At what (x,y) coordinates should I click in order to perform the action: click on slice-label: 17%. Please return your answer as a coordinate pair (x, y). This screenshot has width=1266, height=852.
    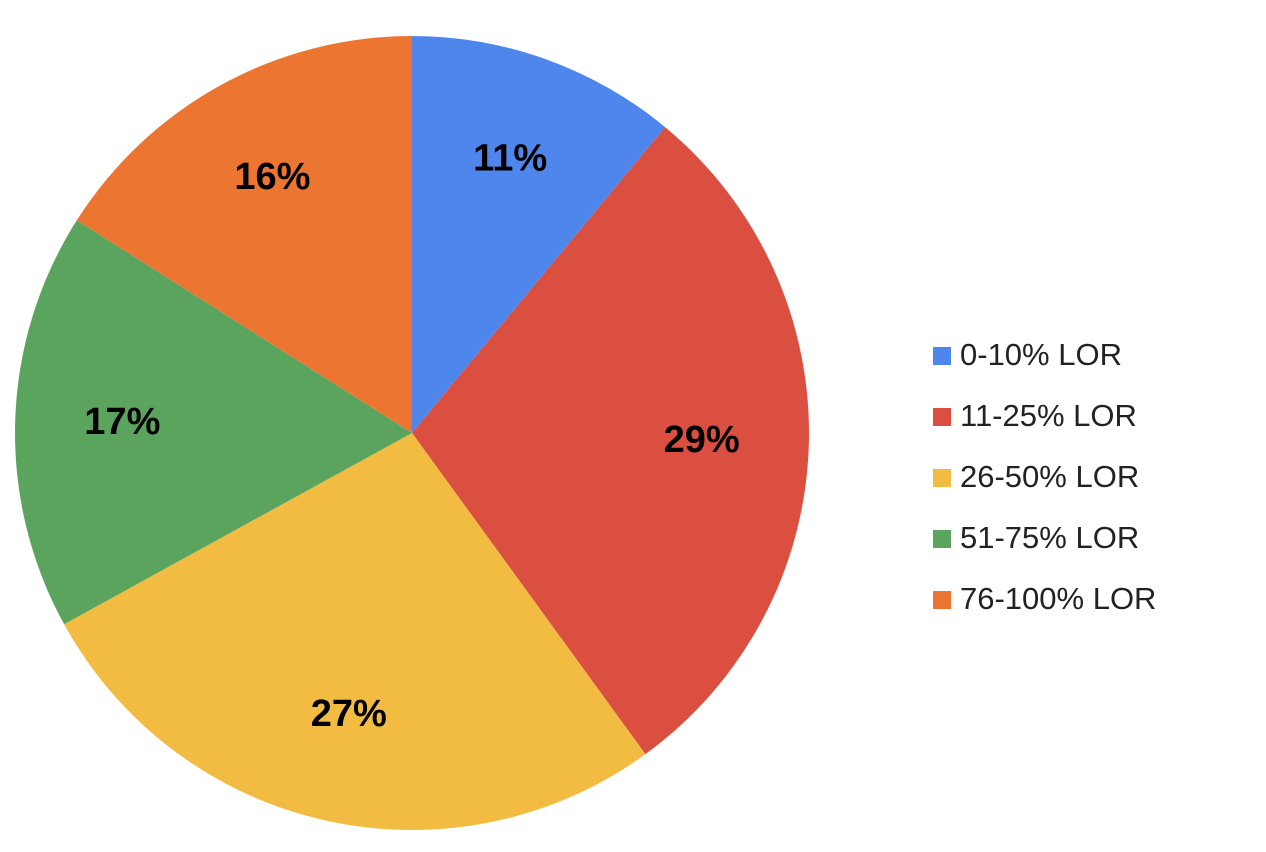
    Looking at the image, I should click on (122, 422).